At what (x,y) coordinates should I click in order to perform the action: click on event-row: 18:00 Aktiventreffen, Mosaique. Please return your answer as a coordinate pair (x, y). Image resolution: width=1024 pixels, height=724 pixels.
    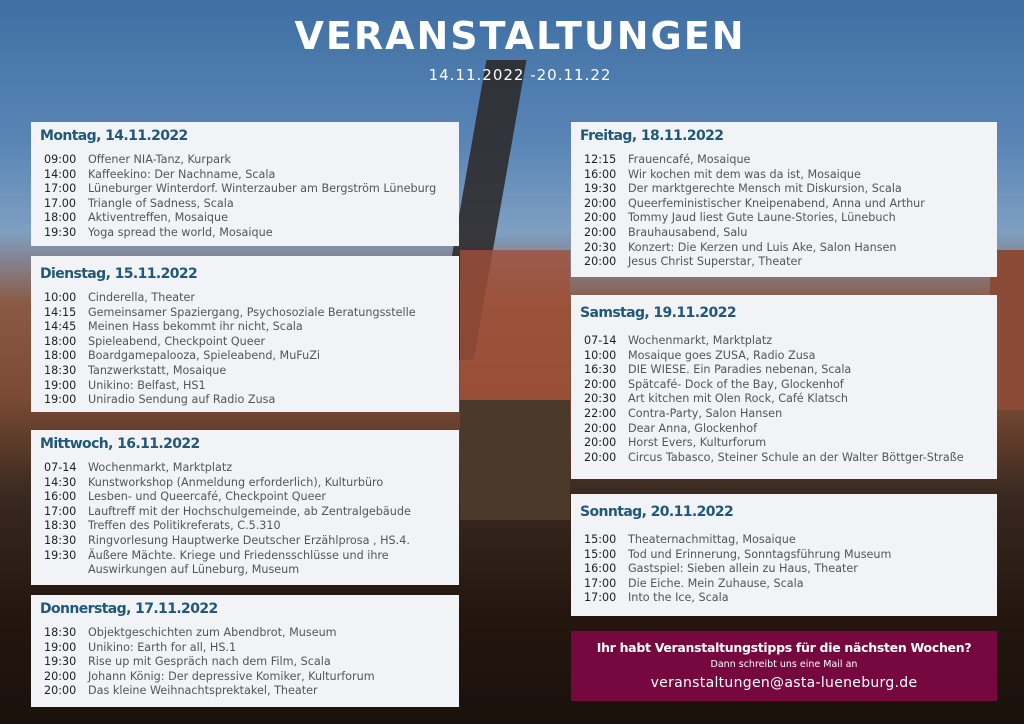
    Looking at the image, I should click on (245, 218).